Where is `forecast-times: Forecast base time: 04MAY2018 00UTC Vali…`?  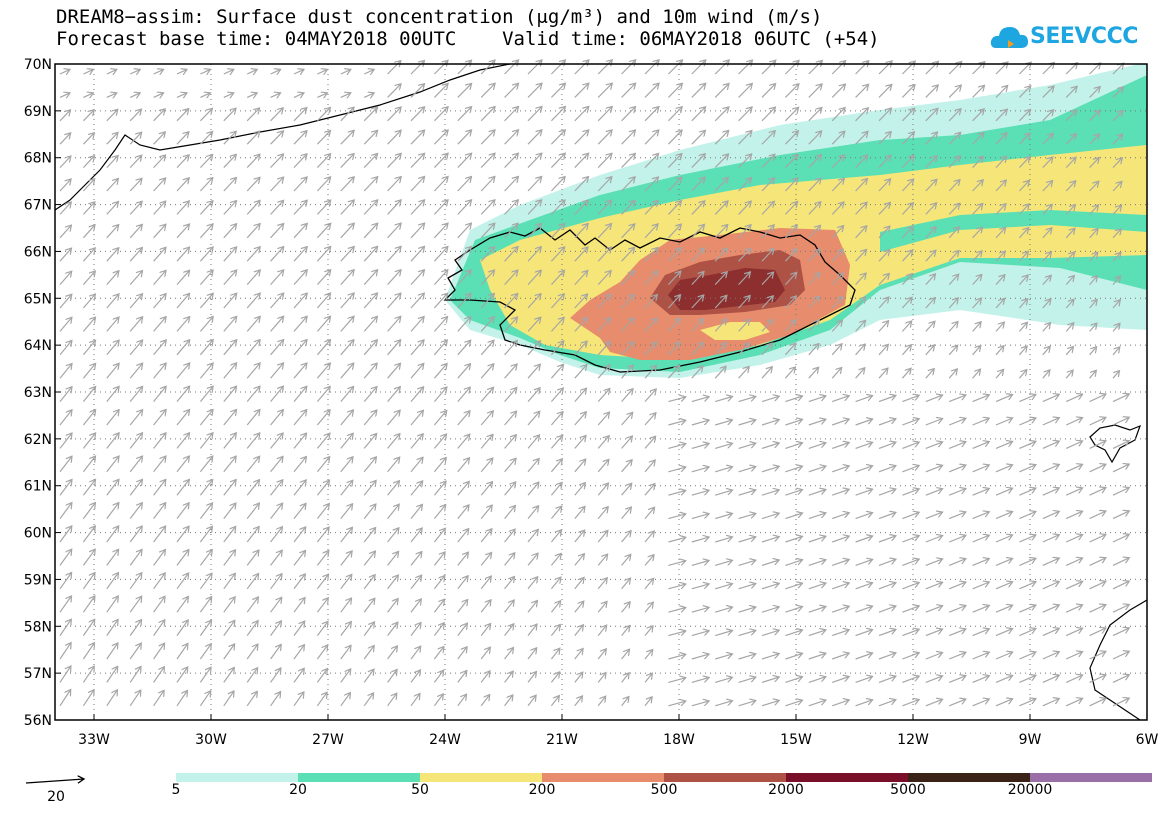 forecast-times: Forecast base time: 04MAY2018 00UTC Vali… is located at coordinates (468, 39).